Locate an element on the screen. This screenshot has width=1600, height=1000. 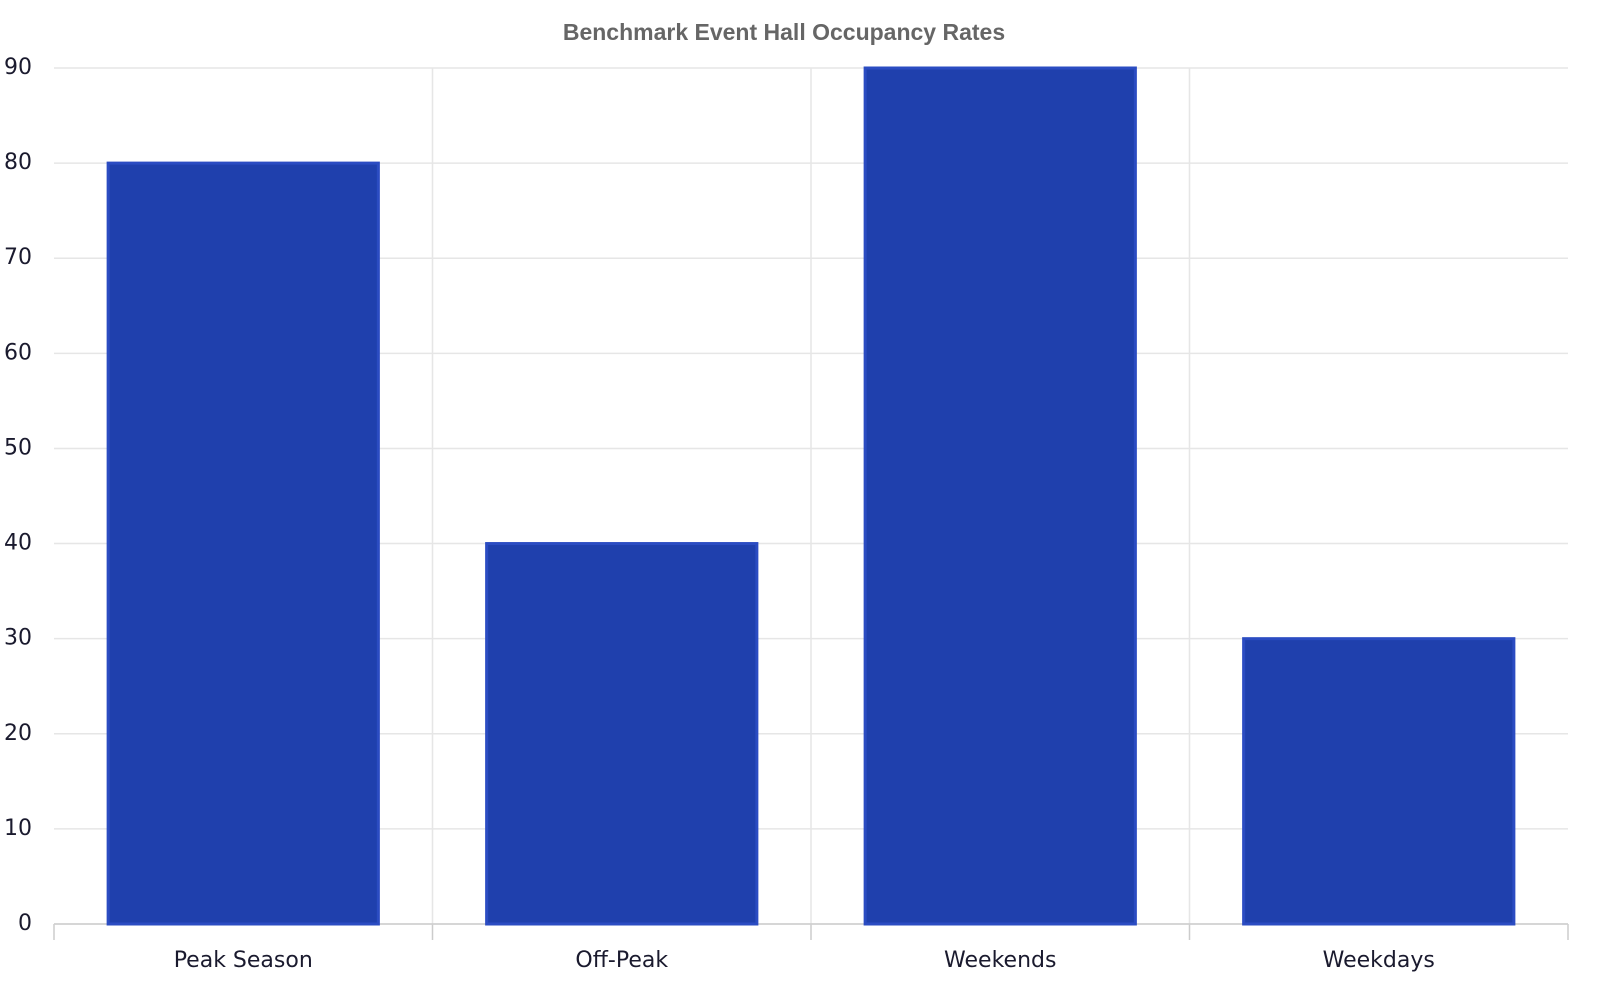
y-tick-label: 10 is located at coordinates (18, 828).